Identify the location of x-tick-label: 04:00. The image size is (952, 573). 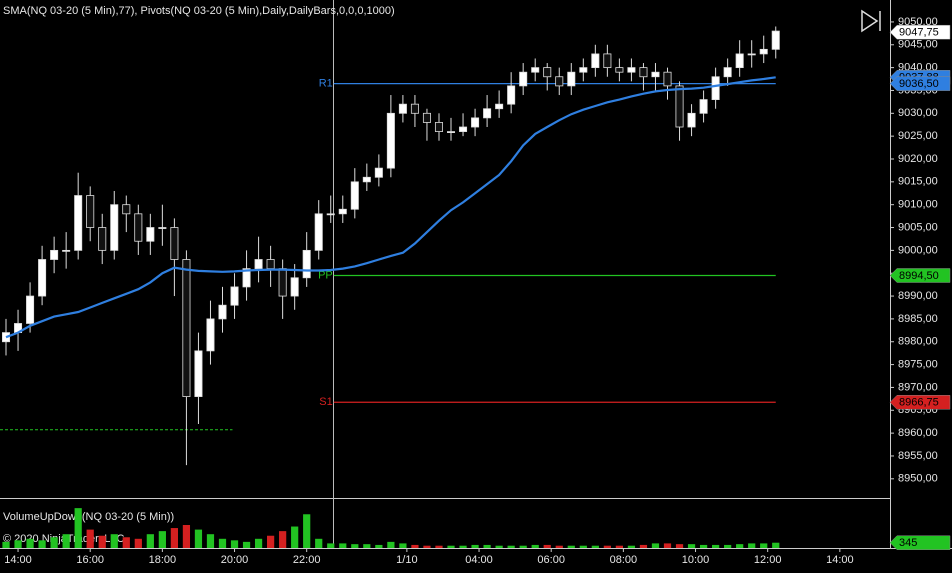
(479, 560).